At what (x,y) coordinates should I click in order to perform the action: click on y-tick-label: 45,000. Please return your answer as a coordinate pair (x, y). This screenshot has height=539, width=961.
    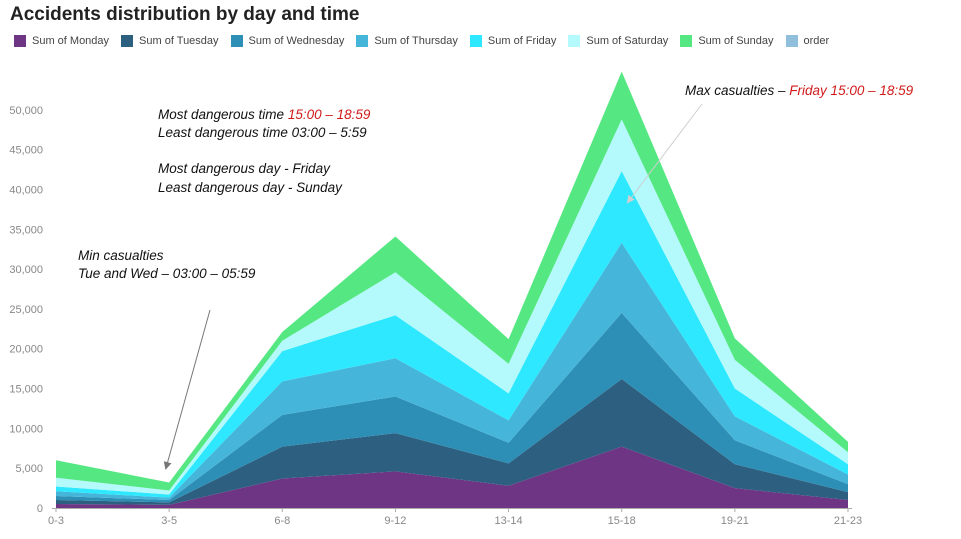
    Looking at the image, I should click on (26, 151).